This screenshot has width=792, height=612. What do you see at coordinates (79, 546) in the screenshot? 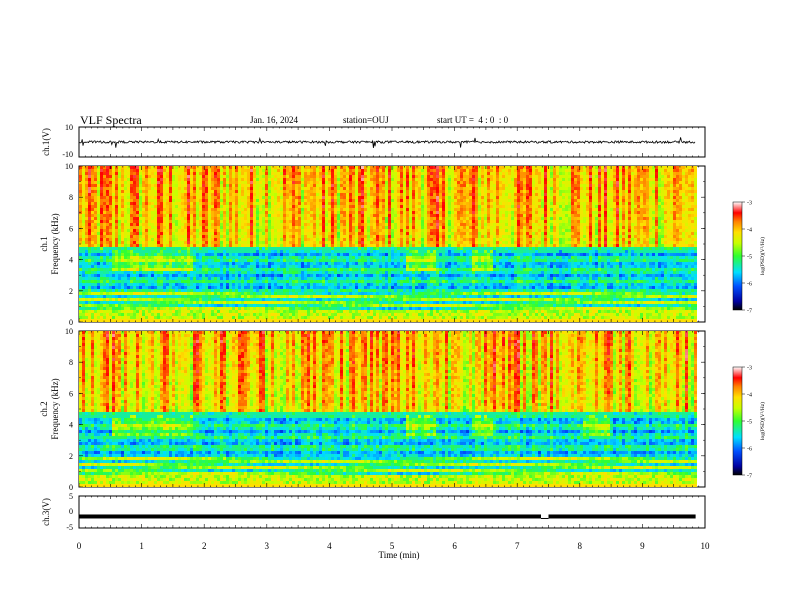
I see `x-tick-label: 0` at bounding box center [79, 546].